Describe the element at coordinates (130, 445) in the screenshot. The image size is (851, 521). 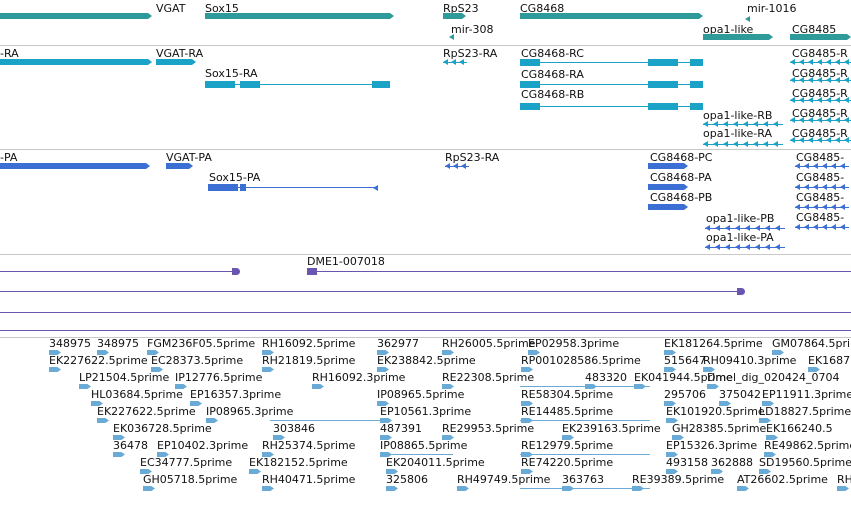
I see `est-label: 36478` at that location.